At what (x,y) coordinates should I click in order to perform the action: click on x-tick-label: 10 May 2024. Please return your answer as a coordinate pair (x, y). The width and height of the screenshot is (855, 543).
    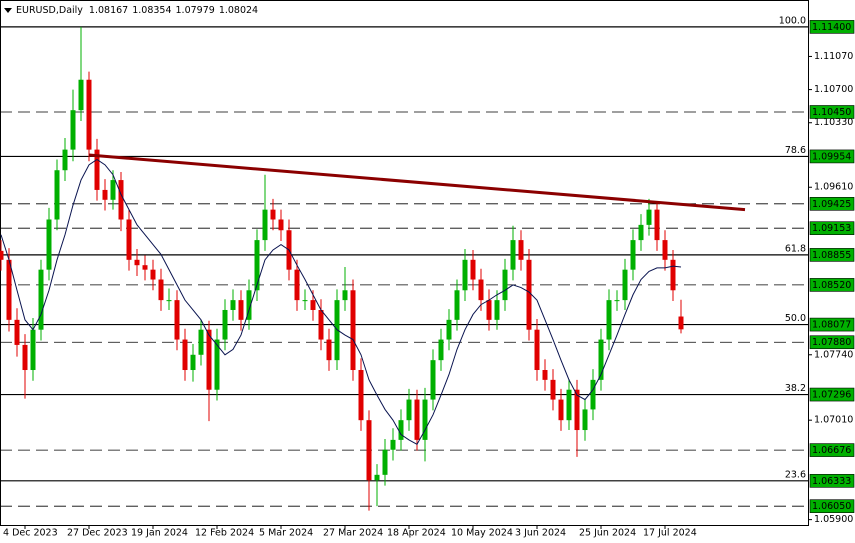
    Looking at the image, I should click on (482, 533).